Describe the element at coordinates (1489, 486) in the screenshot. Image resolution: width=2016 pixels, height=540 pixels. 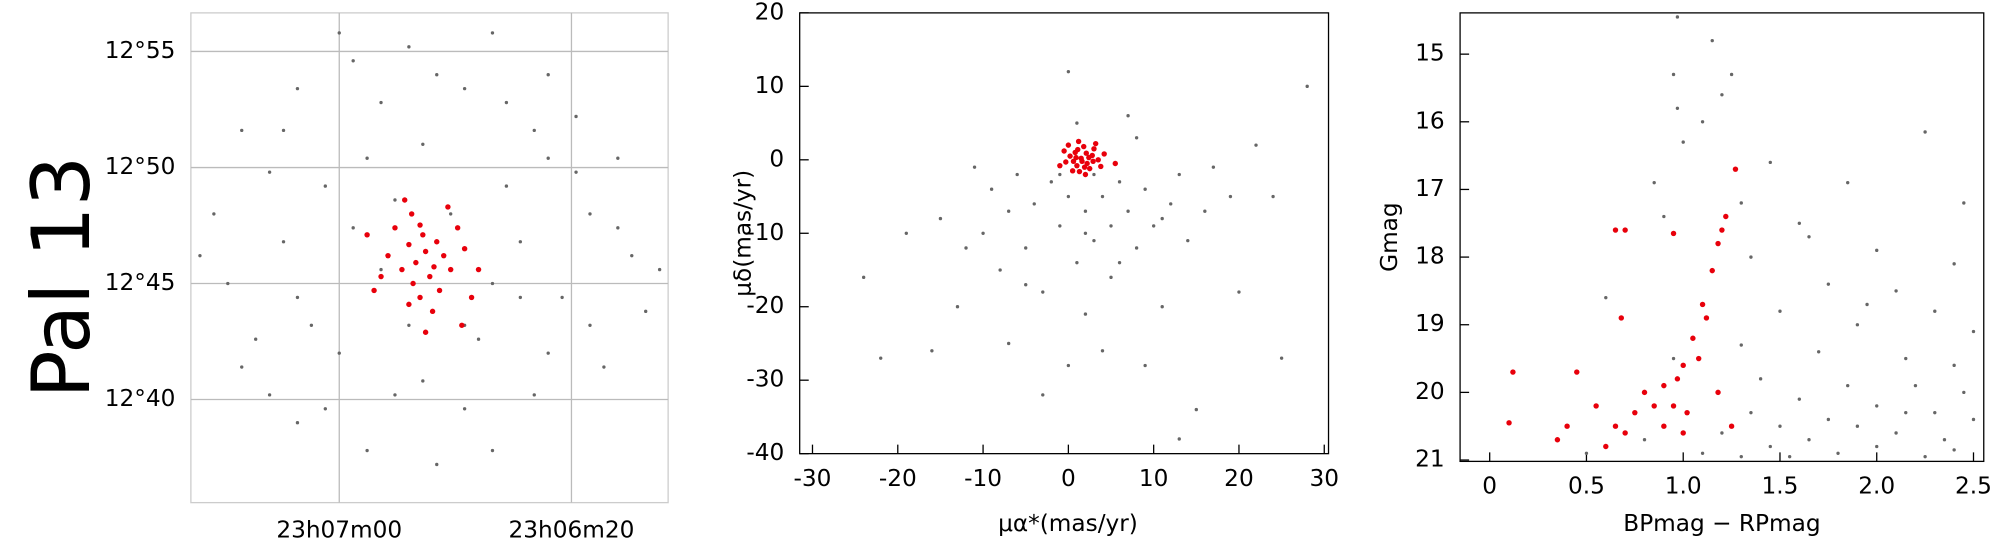
I see `x-tick-label: 0` at that location.